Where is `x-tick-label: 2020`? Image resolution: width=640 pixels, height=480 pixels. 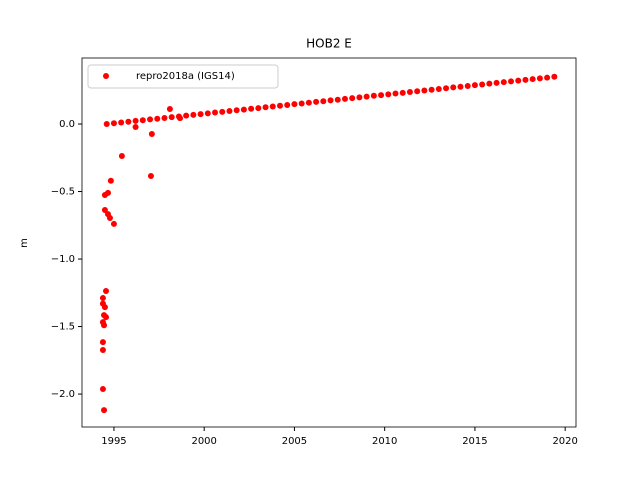 x-tick-label: 2020 is located at coordinates (564, 441).